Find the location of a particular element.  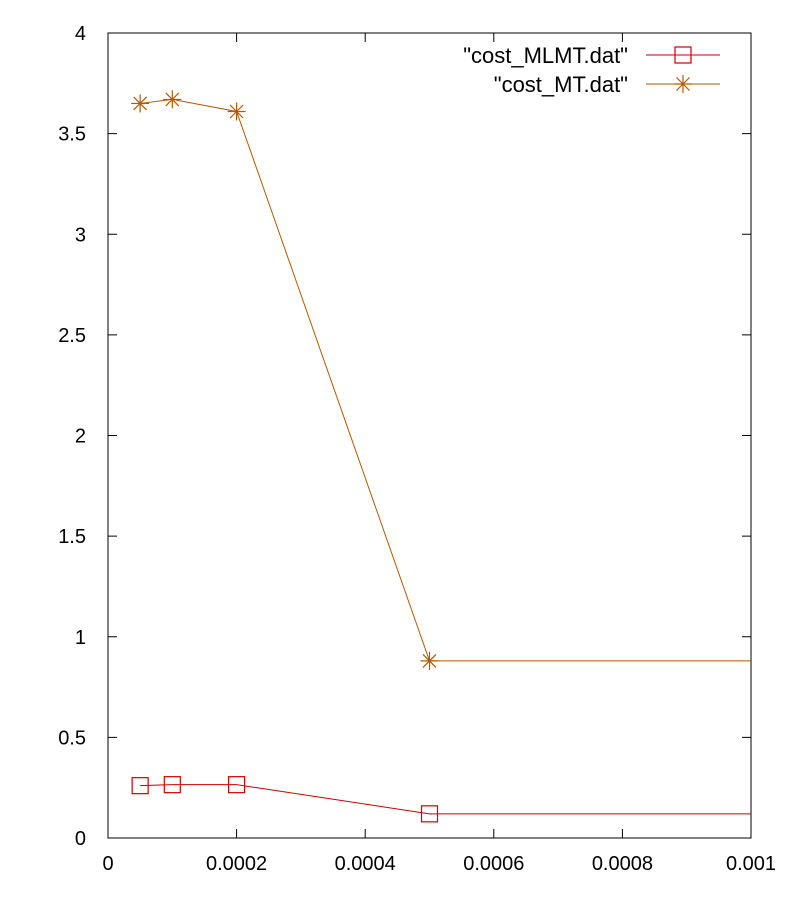

x-tick-label: 0.0008 is located at coordinates (622, 864).